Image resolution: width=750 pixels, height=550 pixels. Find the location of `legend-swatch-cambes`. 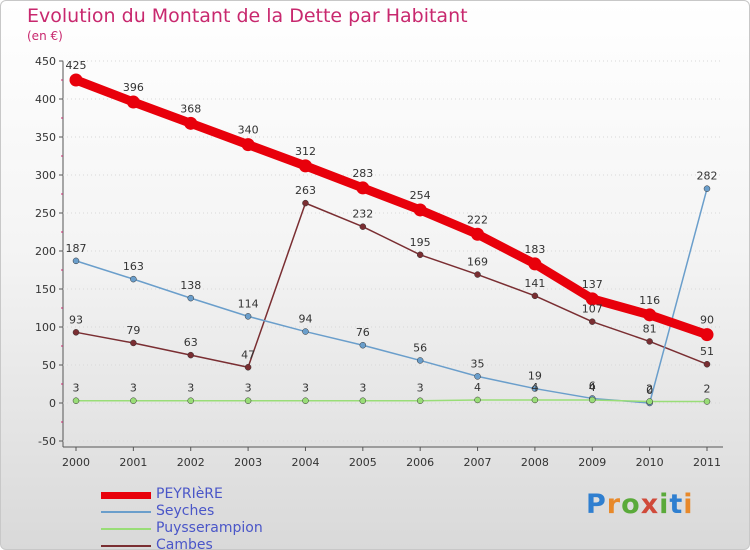

legend-swatch-cambes is located at coordinates (126, 546).